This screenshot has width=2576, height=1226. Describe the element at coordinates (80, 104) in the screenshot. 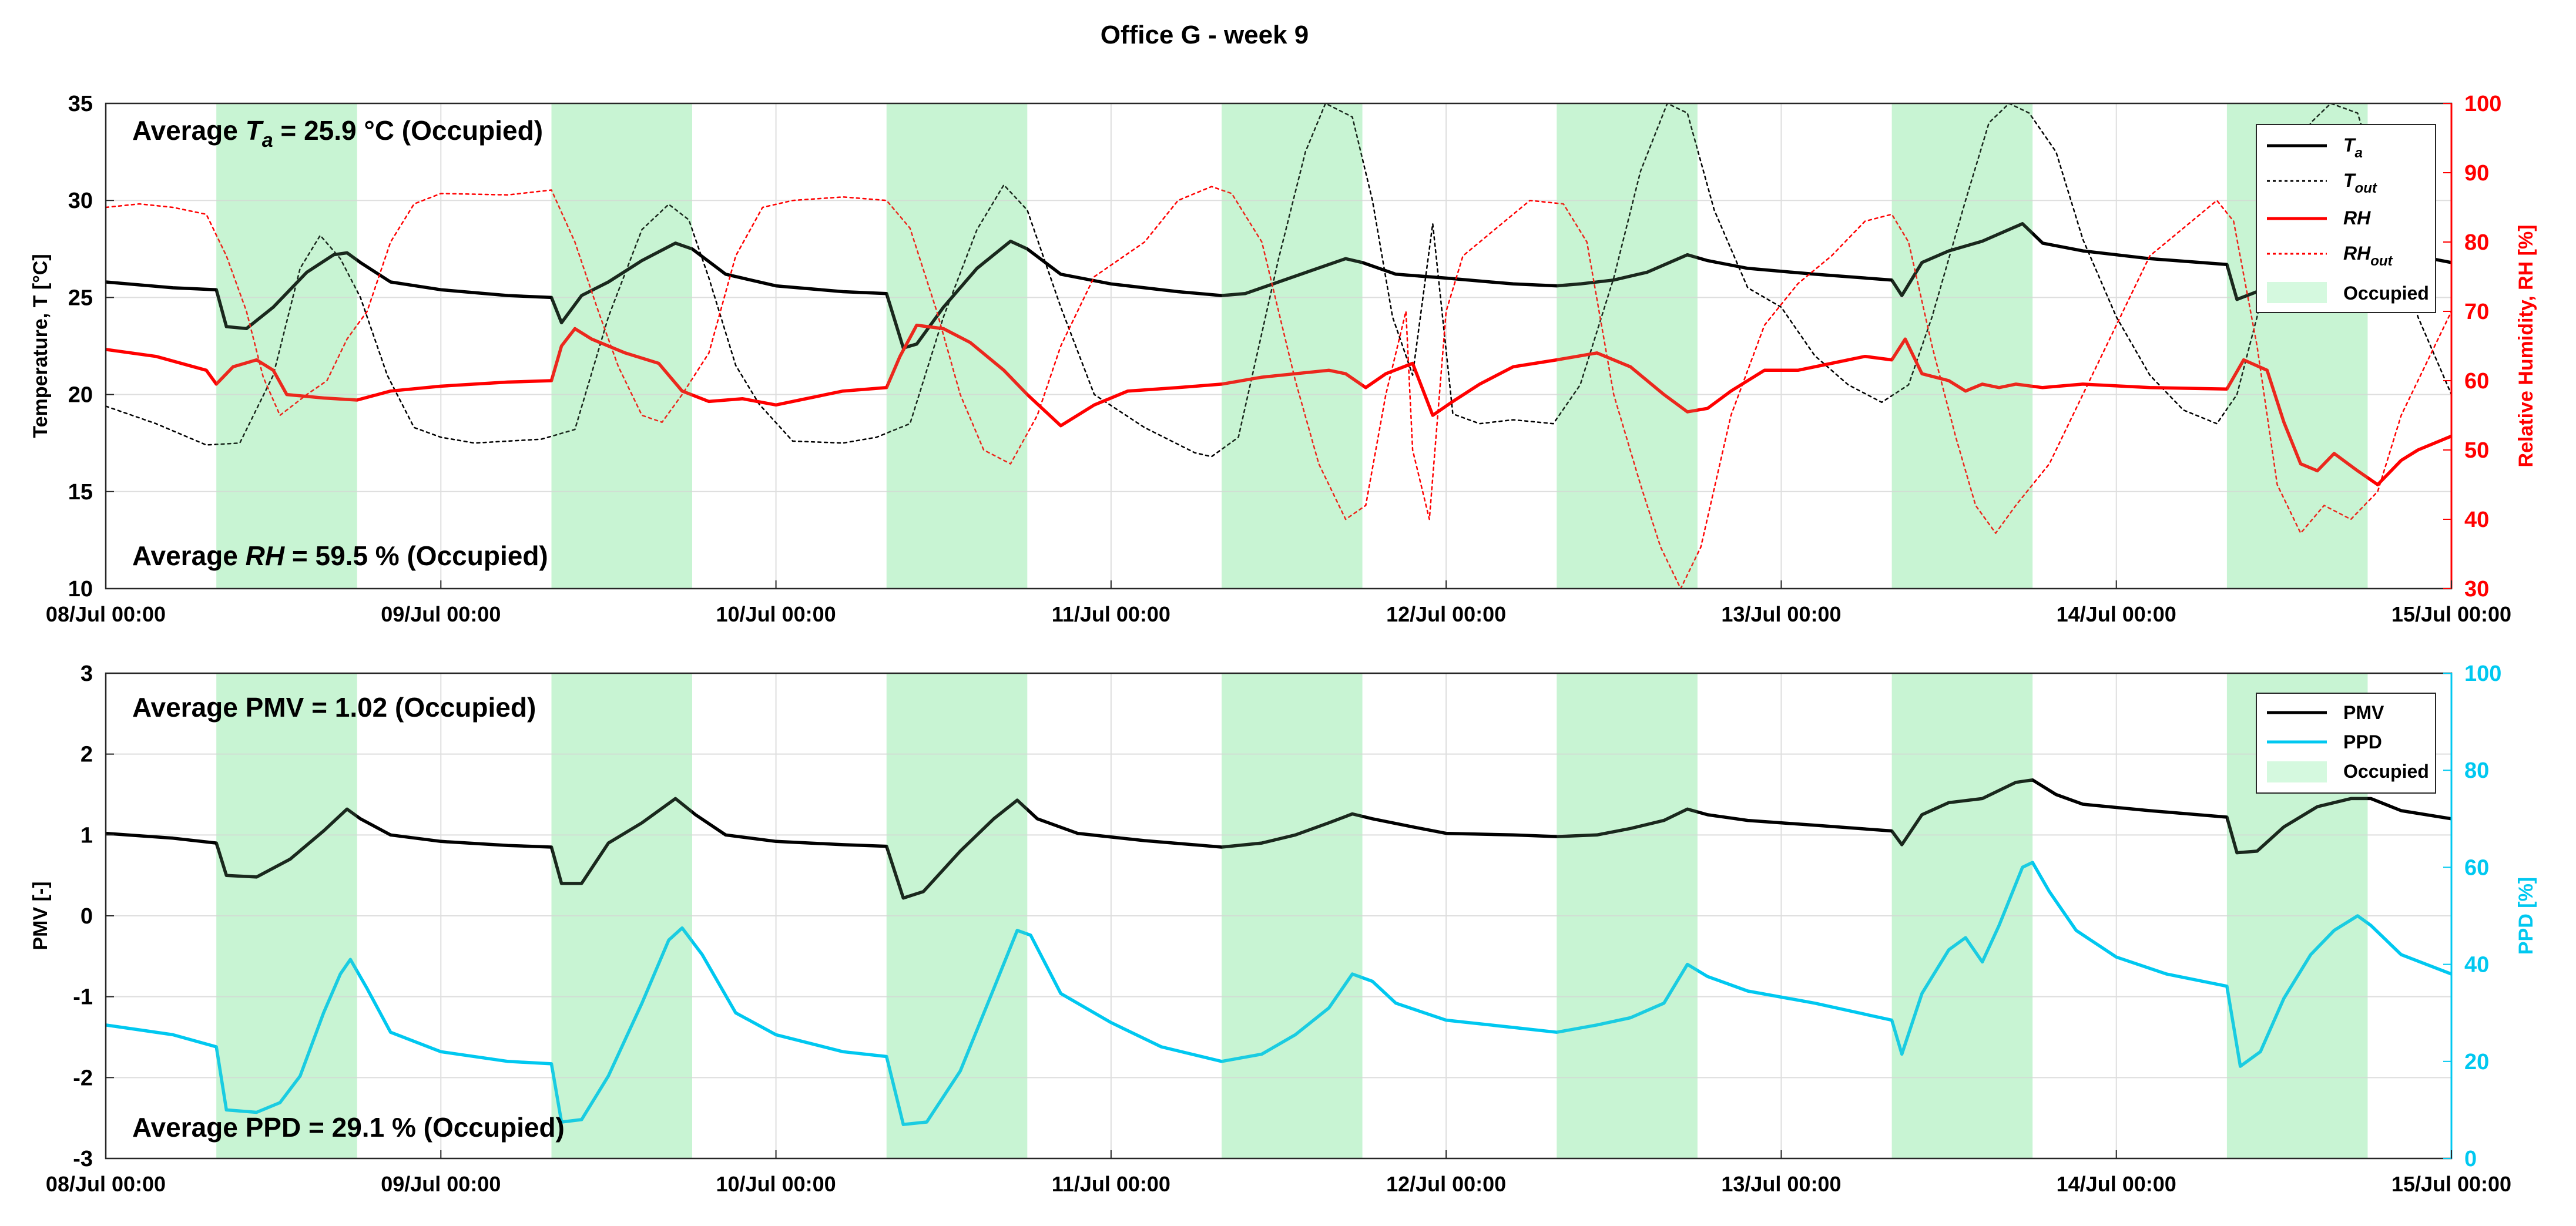

I see `y-tick-label-left: 35` at that location.